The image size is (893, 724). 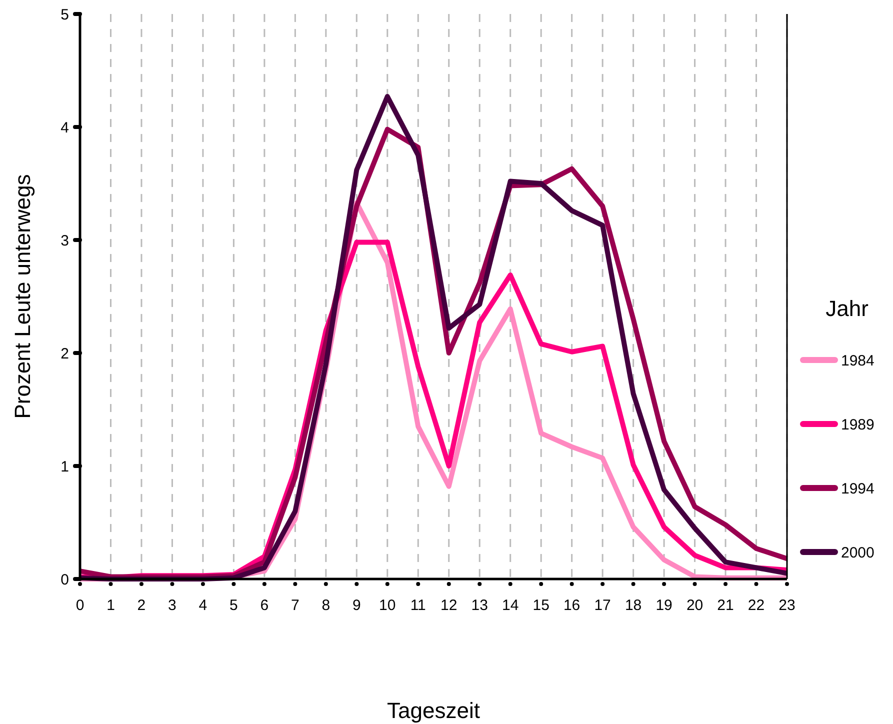 What do you see at coordinates (787, 605) in the screenshot?
I see `x-tick-label: 23` at bounding box center [787, 605].